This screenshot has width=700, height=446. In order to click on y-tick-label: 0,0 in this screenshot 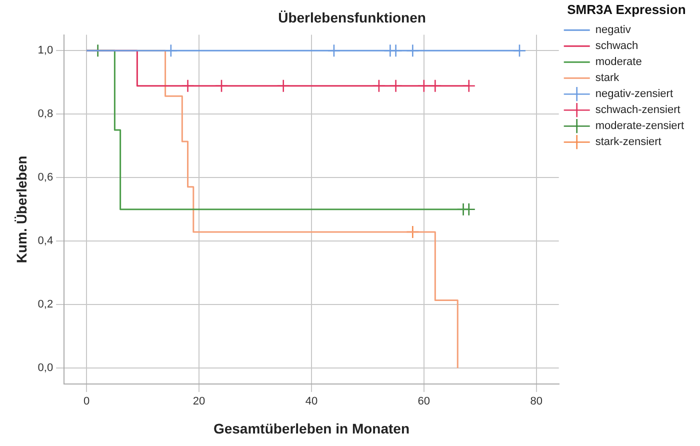, I will do `click(46, 368)`.